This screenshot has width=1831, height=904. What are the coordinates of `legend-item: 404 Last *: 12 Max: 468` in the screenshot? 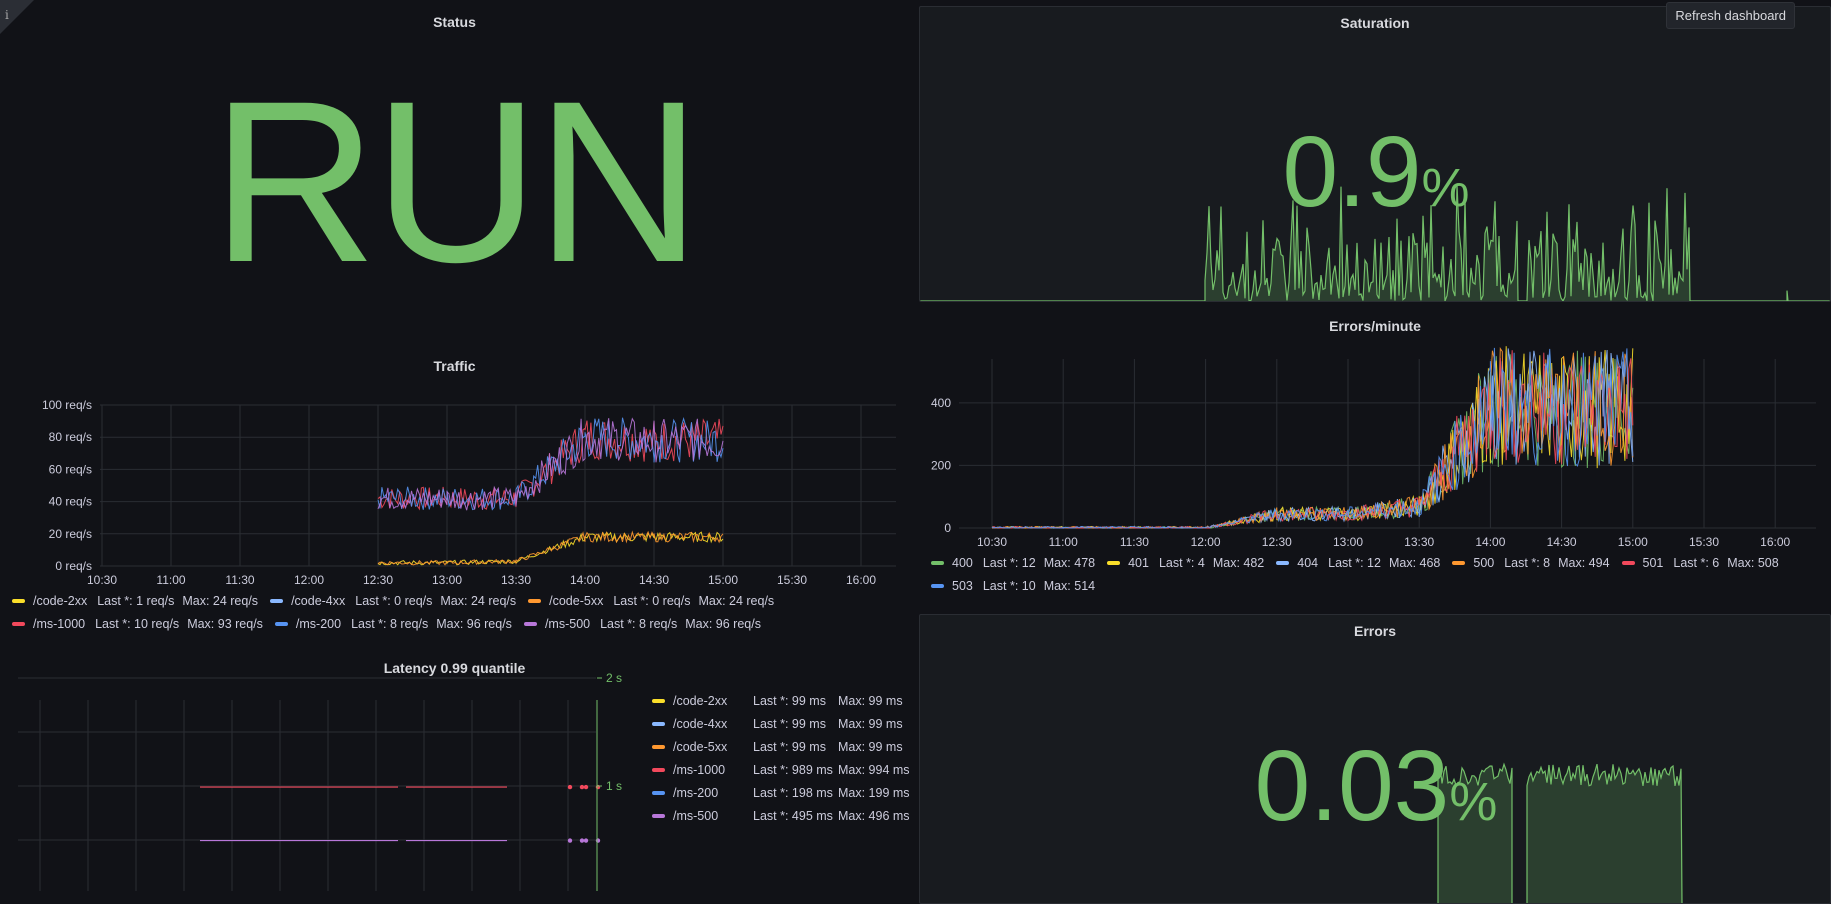 It's located at (1358, 563).